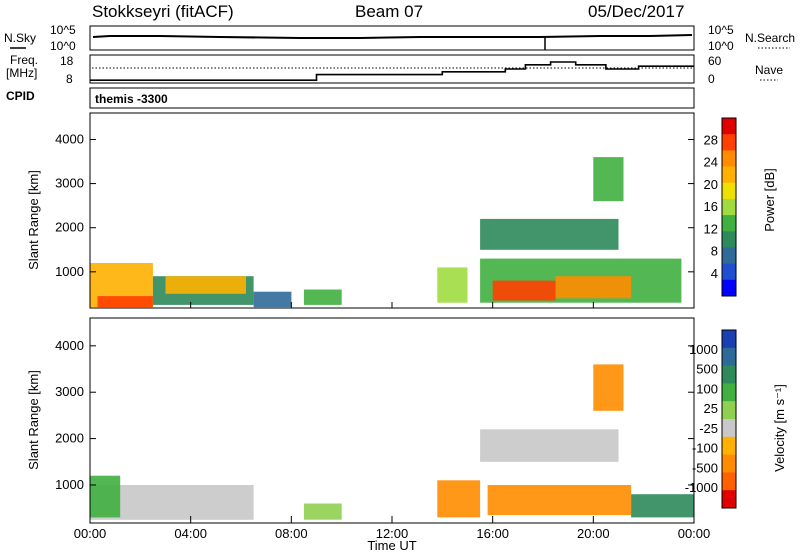 Image resolution: width=800 pixels, height=559 pixels. Describe the element at coordinates (711, 419) in the screenshot. I see `velocity-colorbar: 1000 500 100 25 -25 -100 -500 -1000` at that location.